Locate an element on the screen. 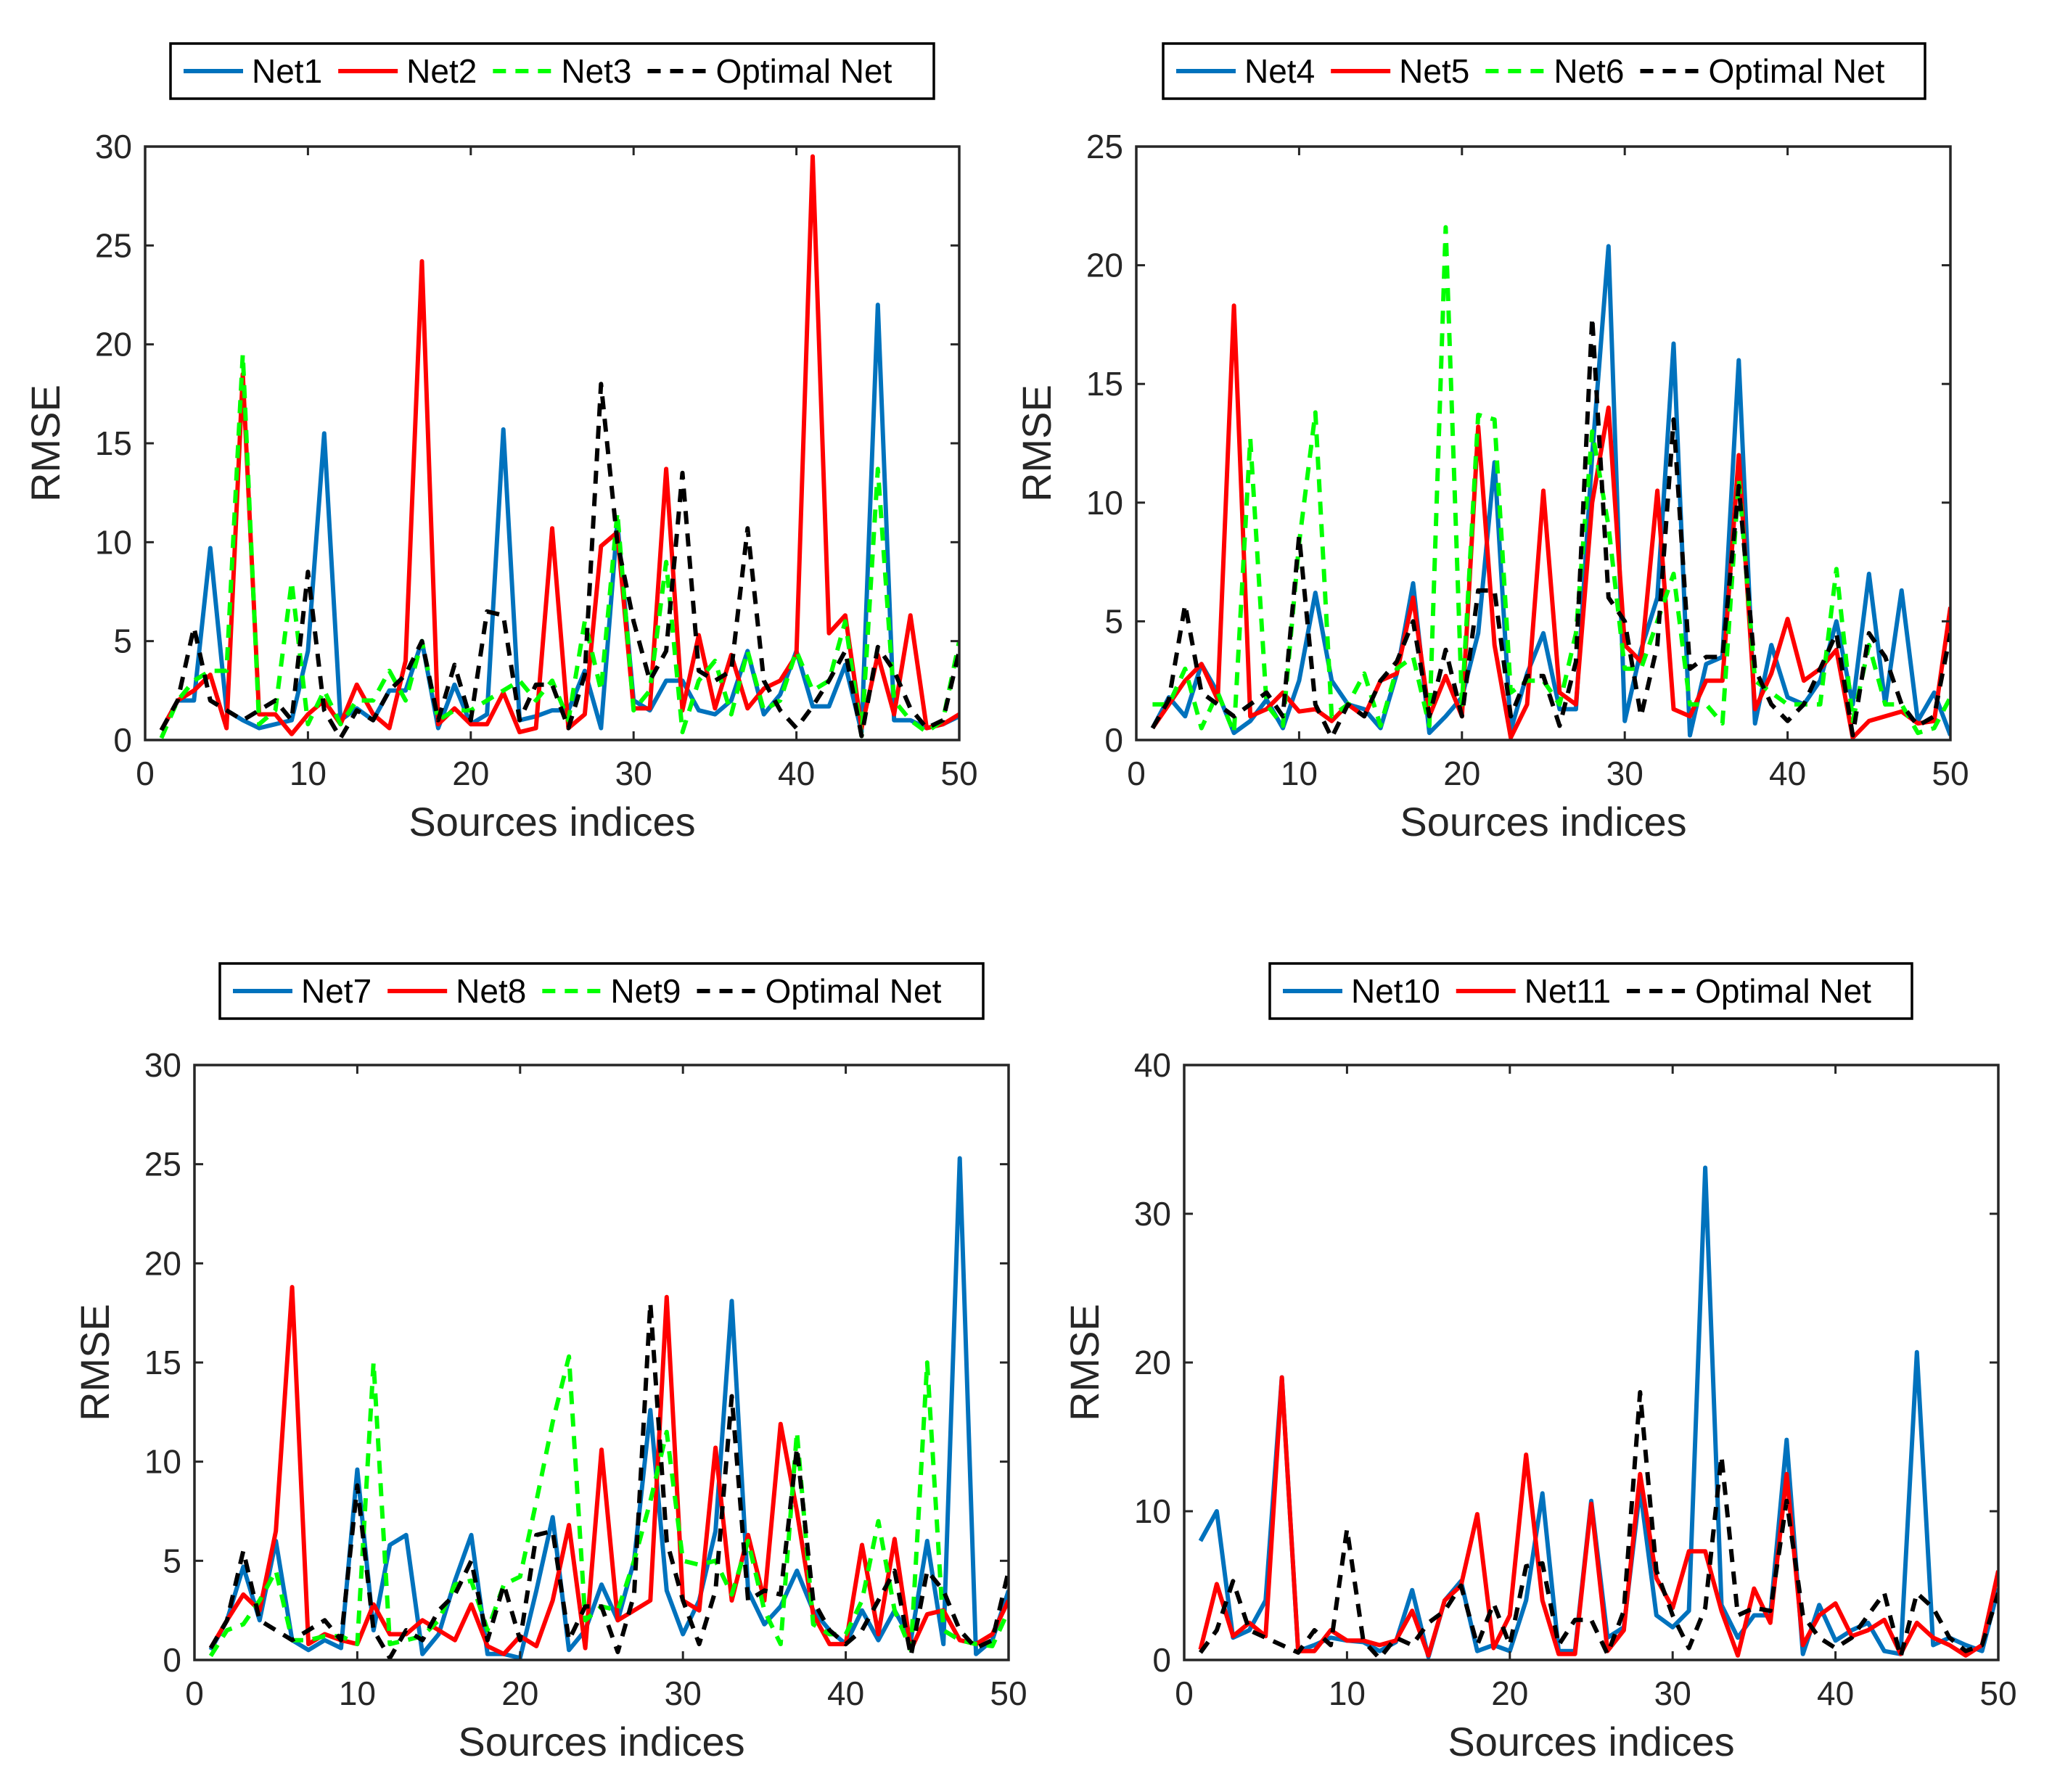 Image resolution: width=2052 pixels, height=1792 pixels. legend-label: Net8 is located at coordinates (491, 991).